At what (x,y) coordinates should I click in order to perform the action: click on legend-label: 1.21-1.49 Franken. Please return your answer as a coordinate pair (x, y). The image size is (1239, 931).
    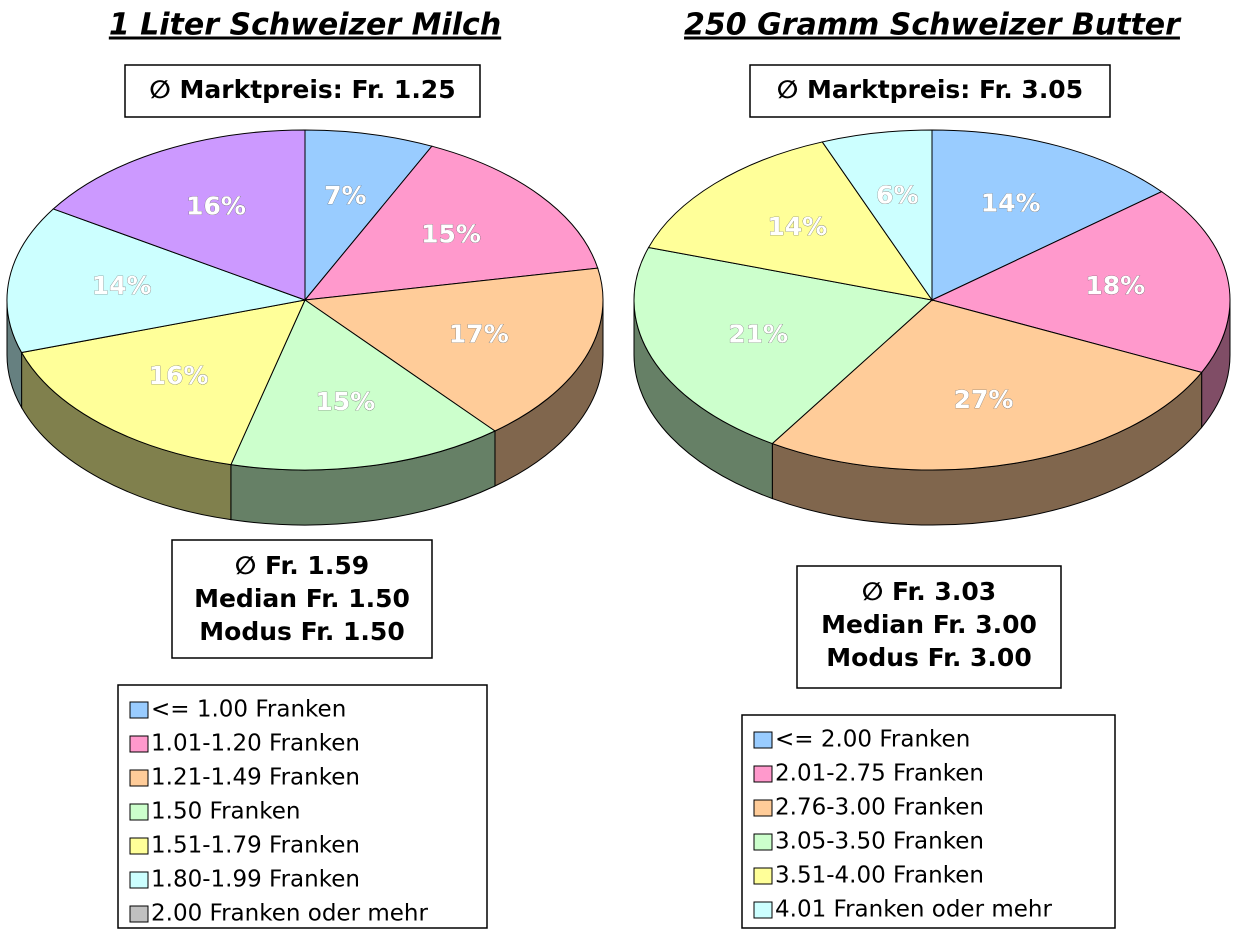
    Looking at the image, I should click on (255, 778).